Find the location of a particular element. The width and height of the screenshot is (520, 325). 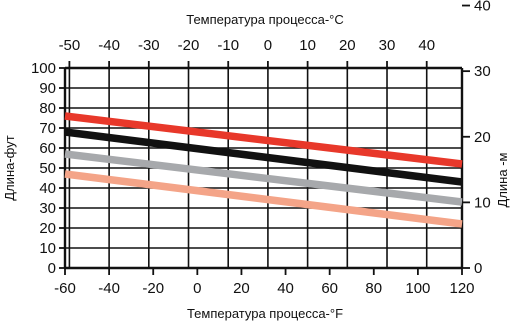

right-tick-label: 20 is located at coordinates (482, 137).